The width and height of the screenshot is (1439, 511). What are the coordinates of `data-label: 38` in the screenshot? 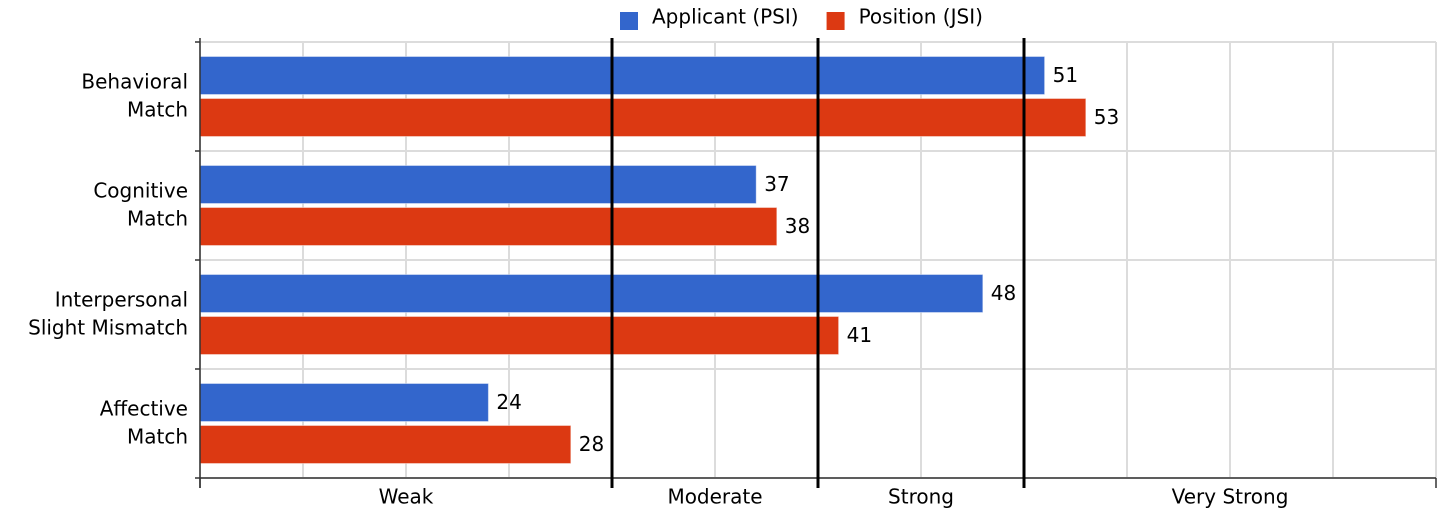 It's located at (797, 226).